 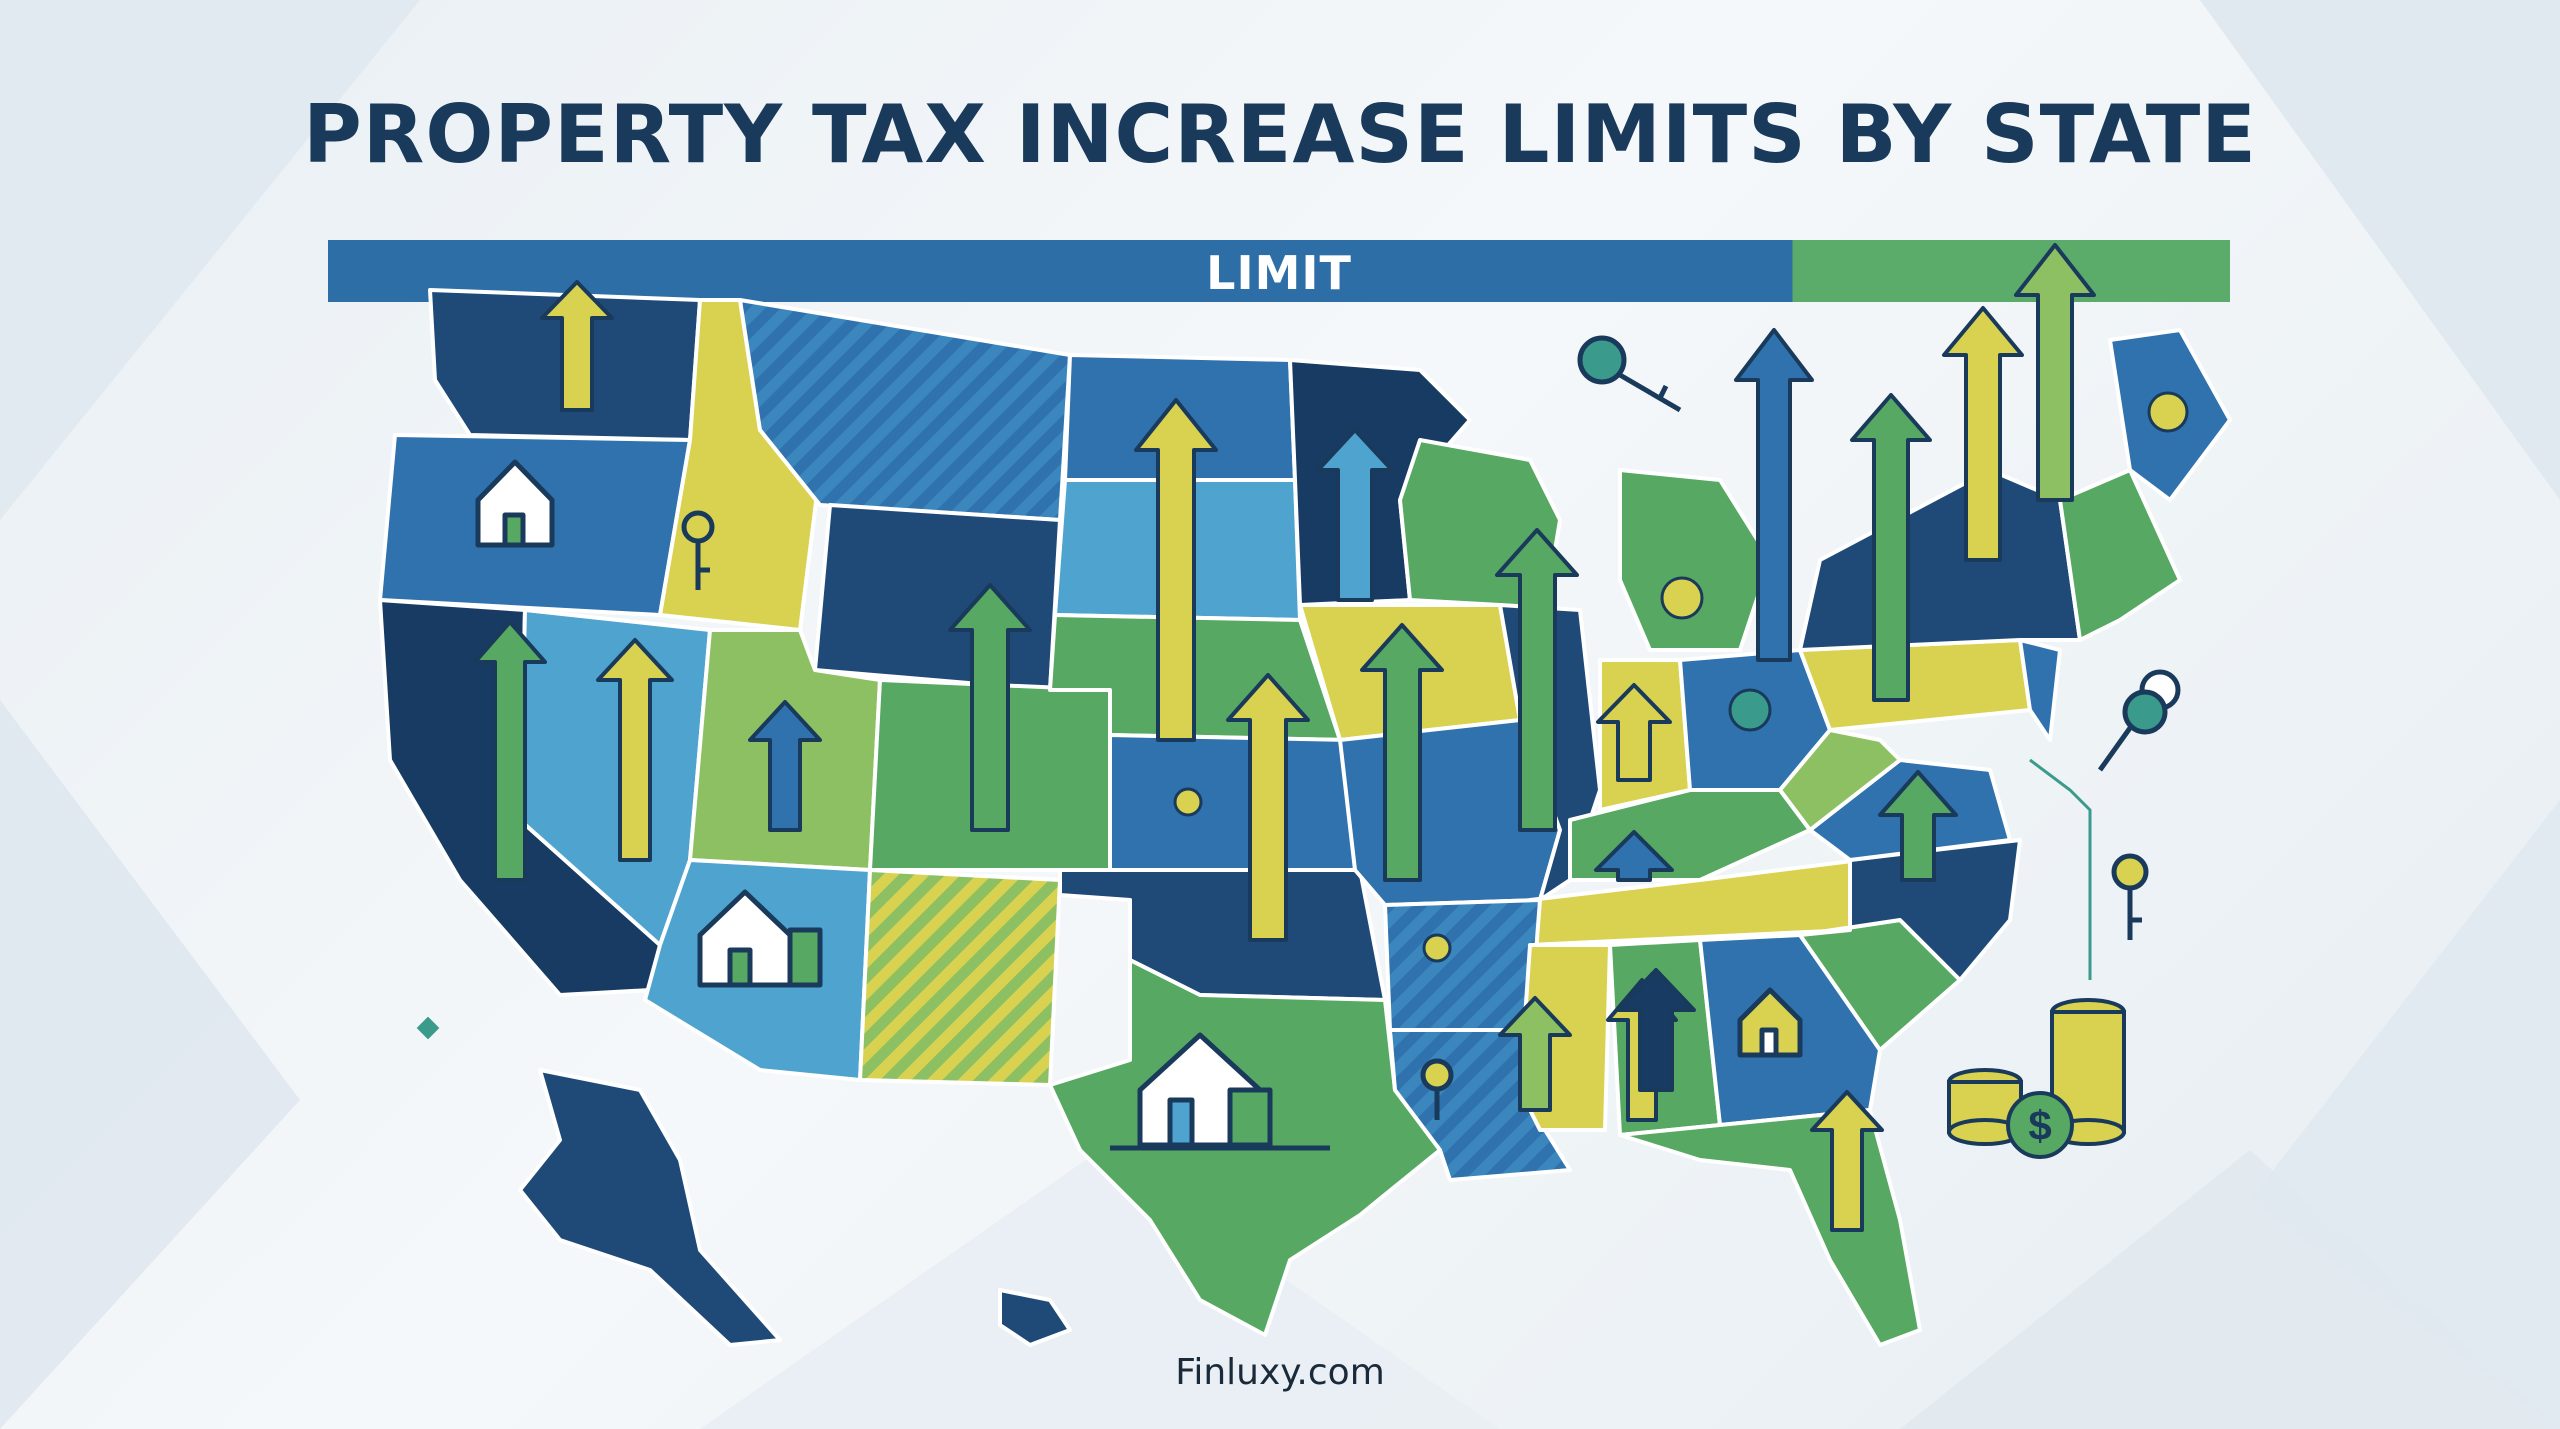 I want to click on dollar-icon: $, so click(x=2040, y=1125).